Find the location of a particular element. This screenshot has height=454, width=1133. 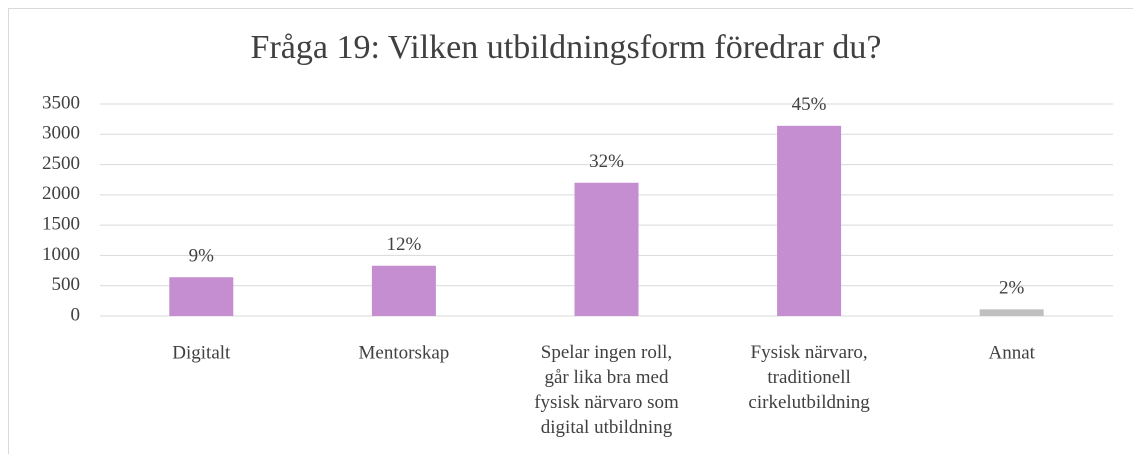

x-tick-label: Annat is located at coordinates (1011, 352).